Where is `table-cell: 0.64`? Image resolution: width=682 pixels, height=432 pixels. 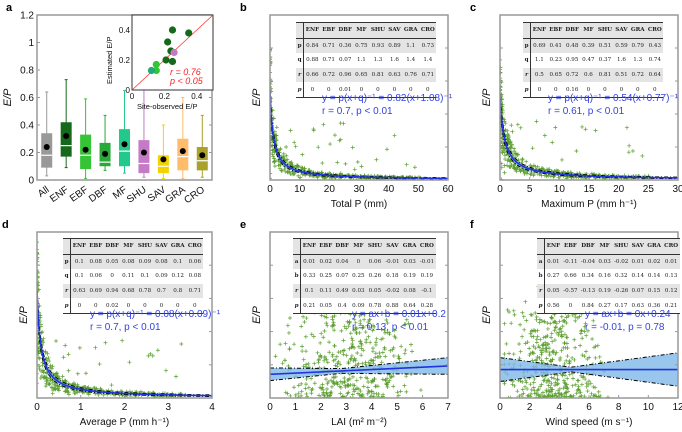
table-cell: 0.64 is located at coordinates (409, 305).